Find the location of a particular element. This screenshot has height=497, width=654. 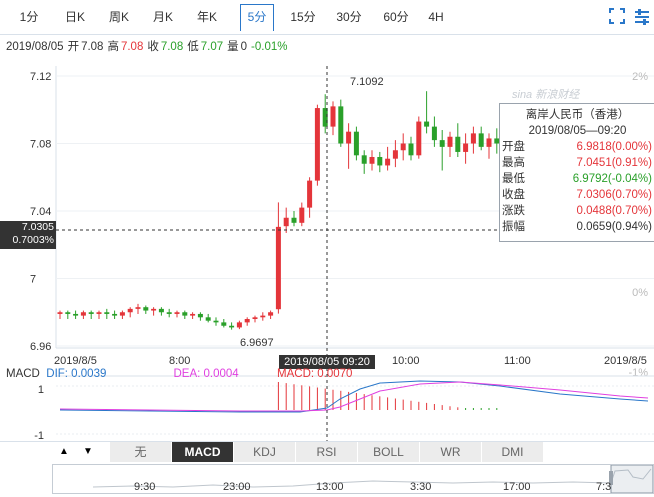

scroll-down-button: ▼ is located at coordinates (88, 451).